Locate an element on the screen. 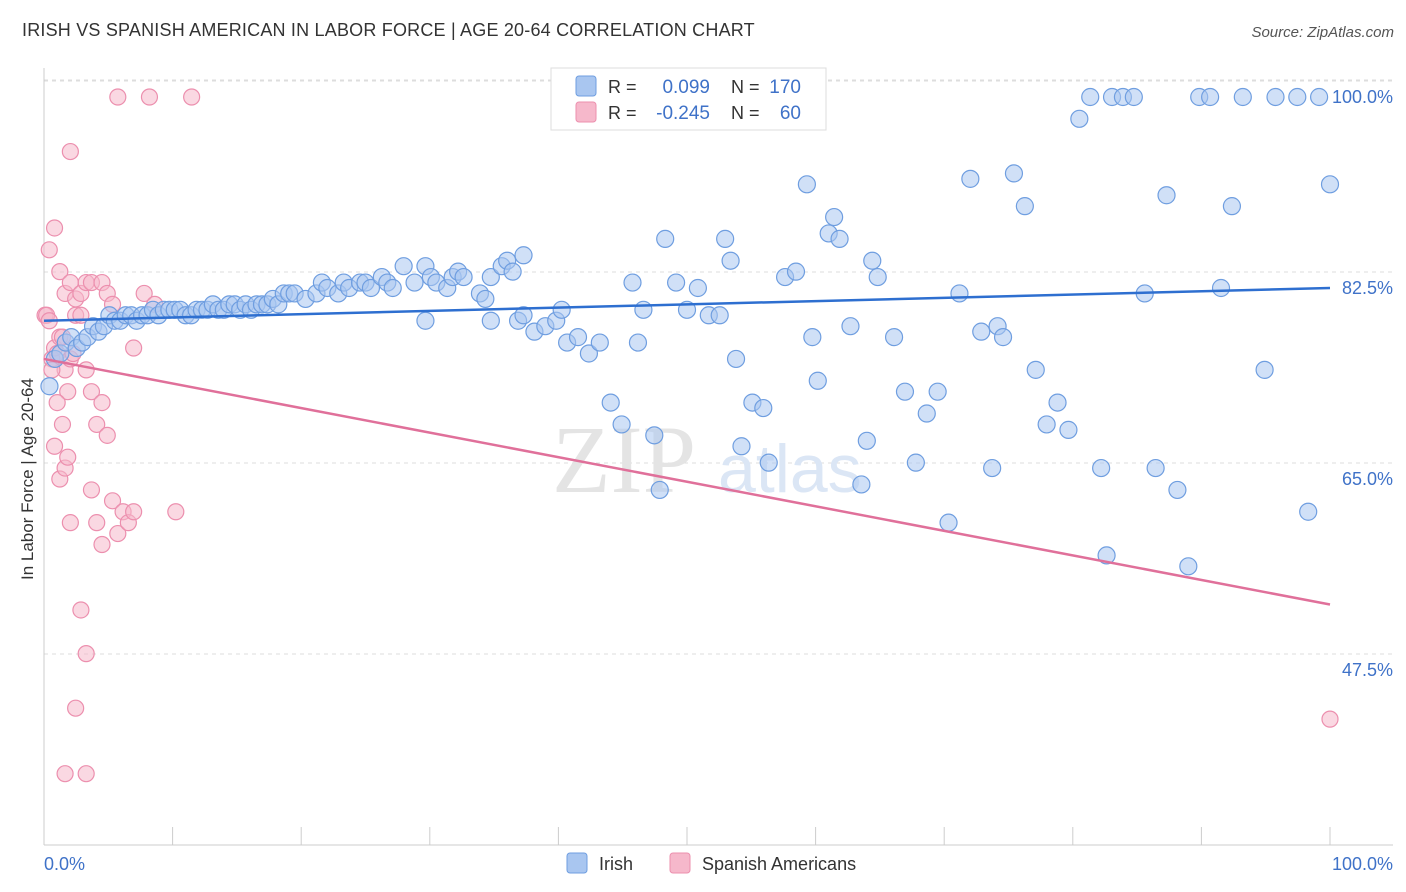 The image size is (1406, 892). y-tick-label: 100.0% is located at coordinates (1362, 97).